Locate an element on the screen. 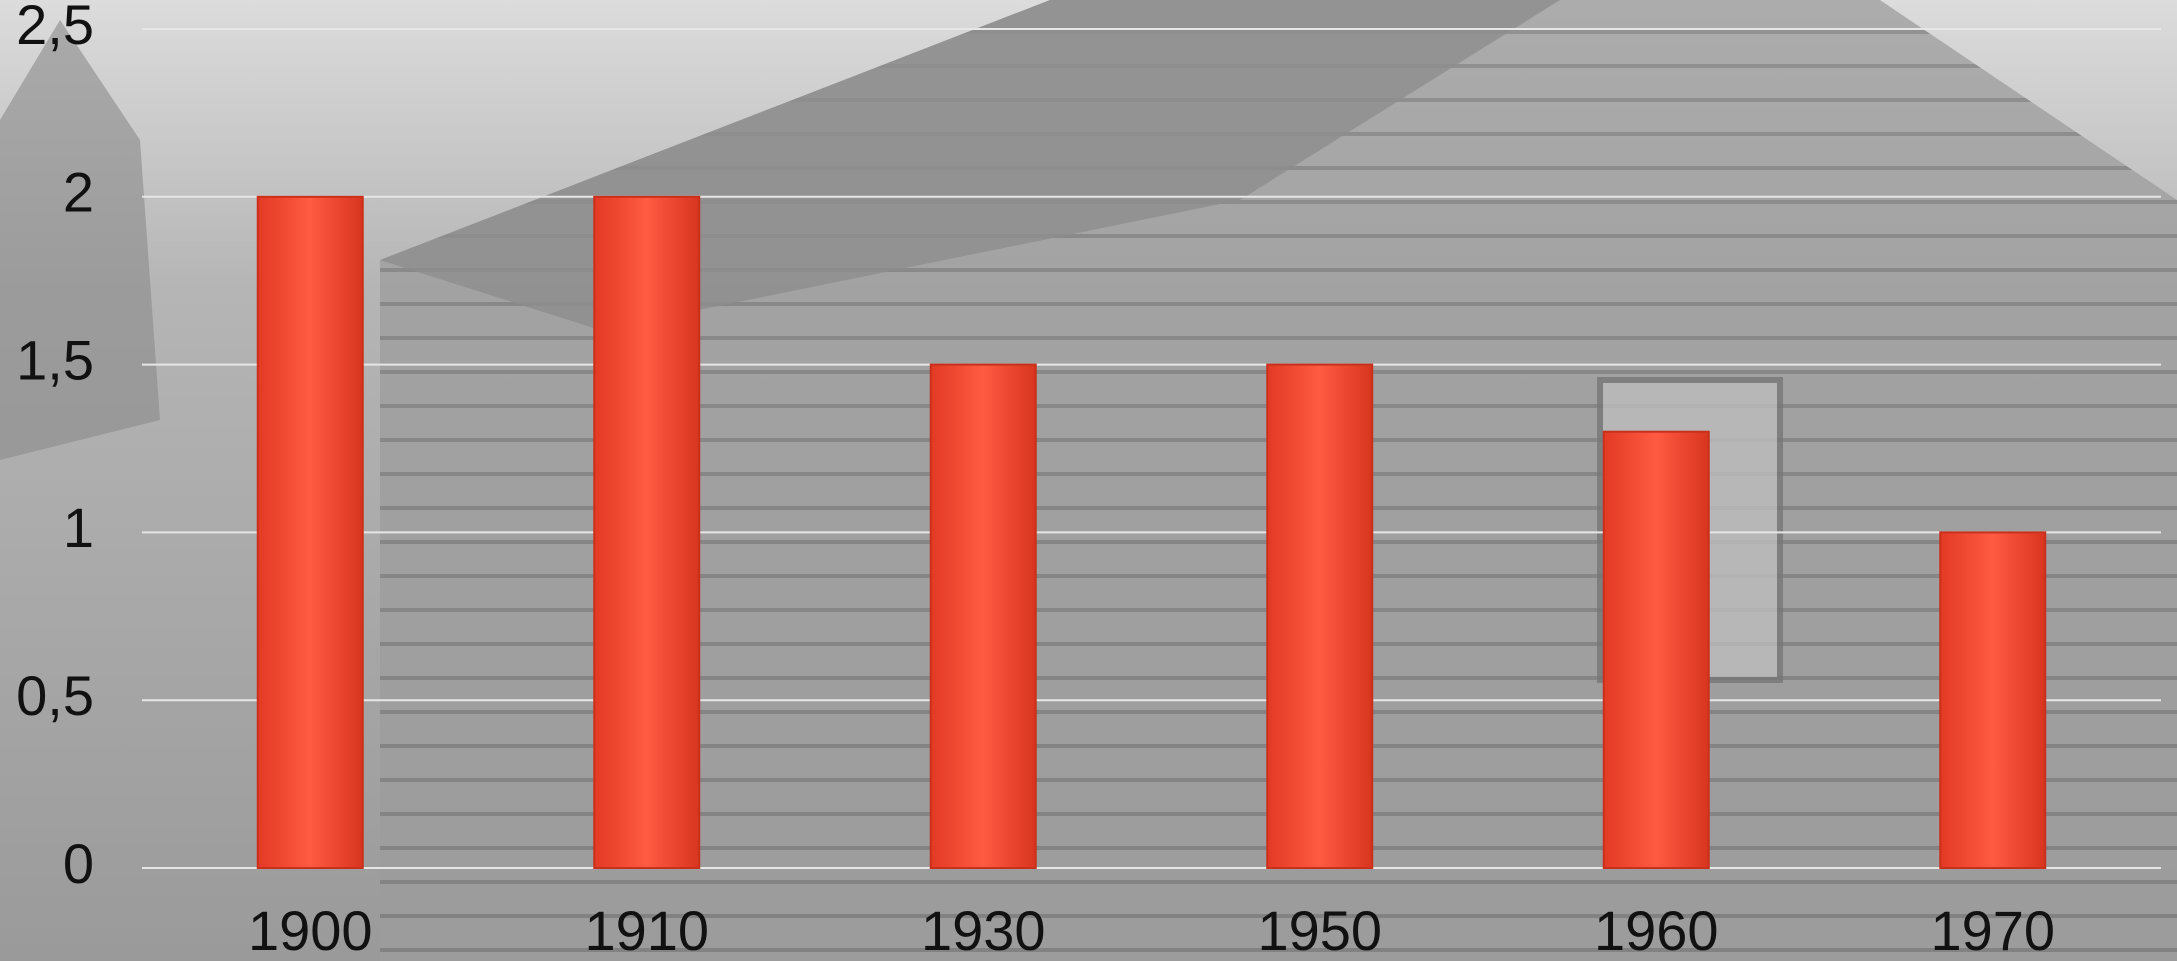  x-tick-label: 1970 is located at coordinates (1992, 930).